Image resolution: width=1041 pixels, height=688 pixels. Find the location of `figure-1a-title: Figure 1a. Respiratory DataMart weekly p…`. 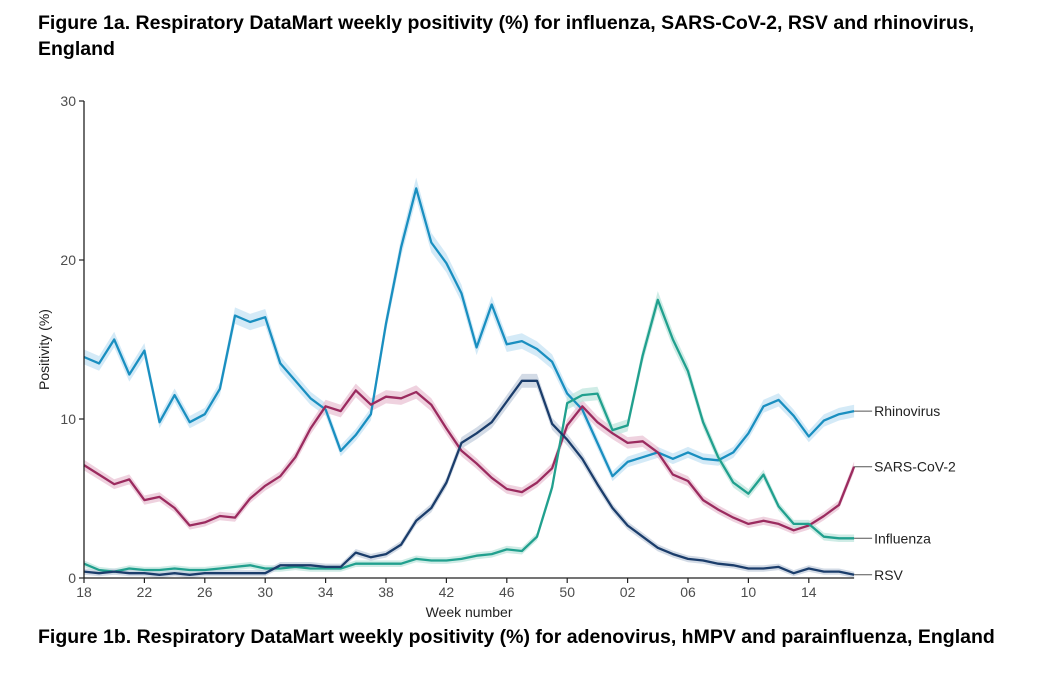

figure-1a-title: Figure 1a. Respiratory DataMart weekly p… is located at coordinates (506, 36).